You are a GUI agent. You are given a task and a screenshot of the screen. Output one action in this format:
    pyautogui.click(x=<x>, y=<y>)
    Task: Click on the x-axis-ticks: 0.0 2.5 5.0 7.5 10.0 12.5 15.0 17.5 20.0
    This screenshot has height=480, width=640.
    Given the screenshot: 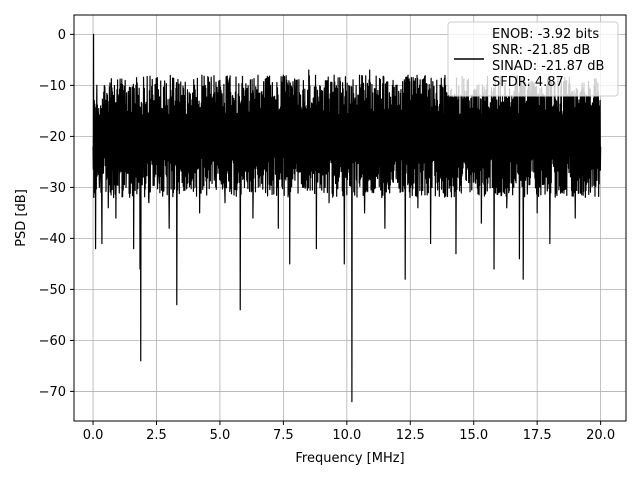 What is the action you would take?
    pyautogui.click(x=349, y=432)
    